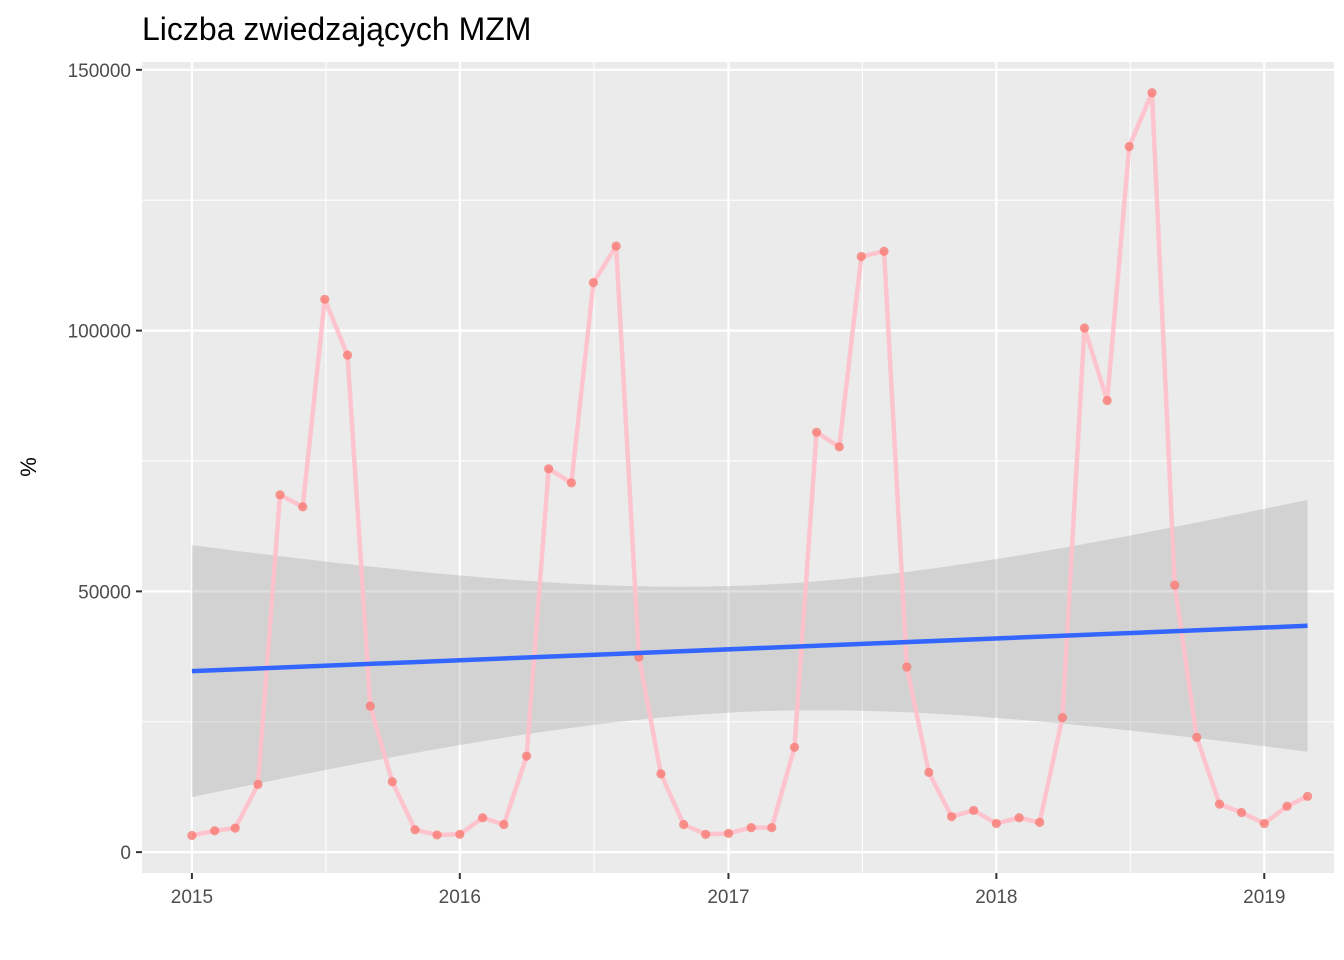  I want to click on chart-title: Liczba zwiedzających MZM, so click(336, 29).